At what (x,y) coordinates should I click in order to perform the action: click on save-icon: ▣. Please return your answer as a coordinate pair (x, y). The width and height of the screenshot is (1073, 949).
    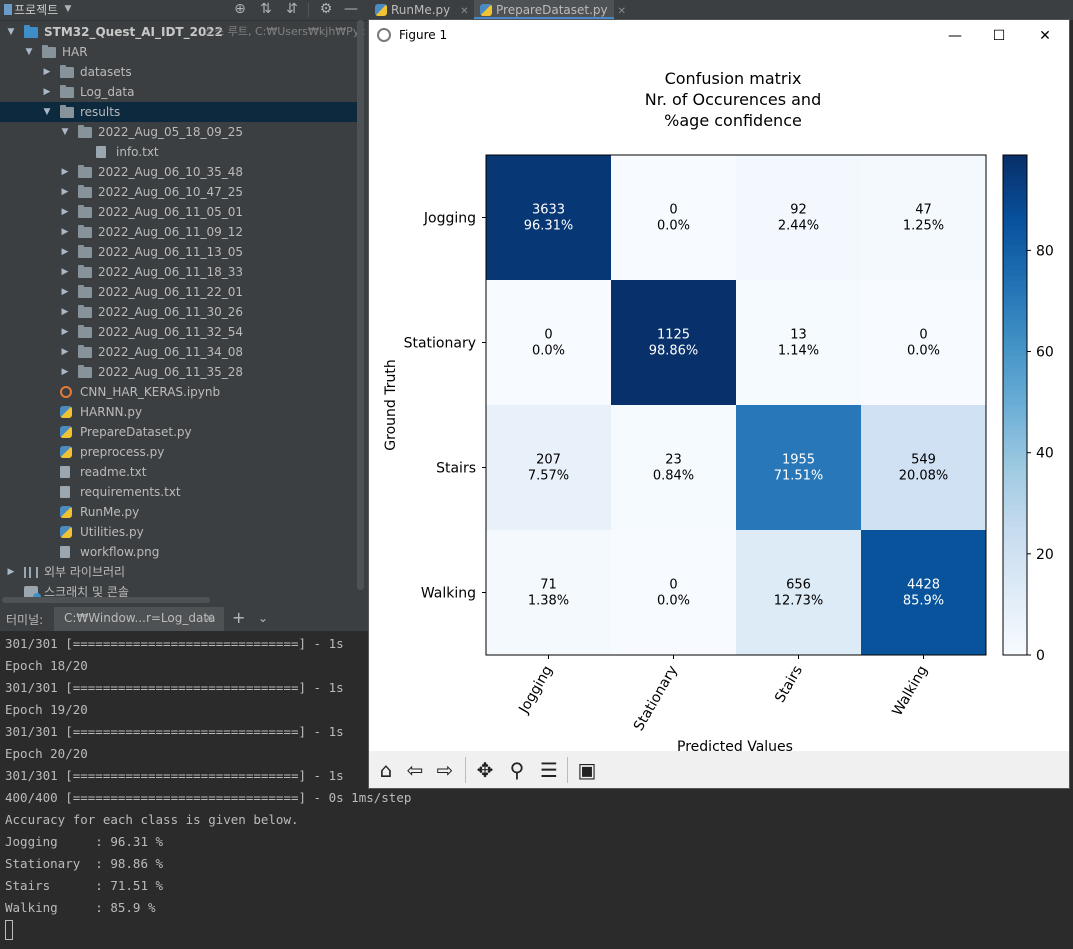
    Looking at the image, I should click on (587, 770).